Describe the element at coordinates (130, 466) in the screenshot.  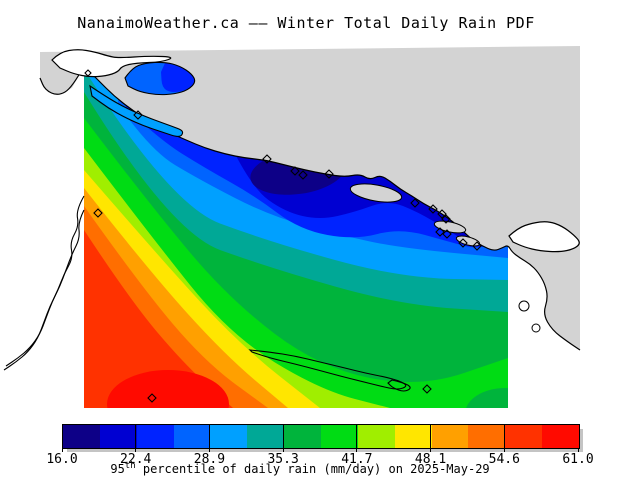
I see `caption-superscript: th` at that location.